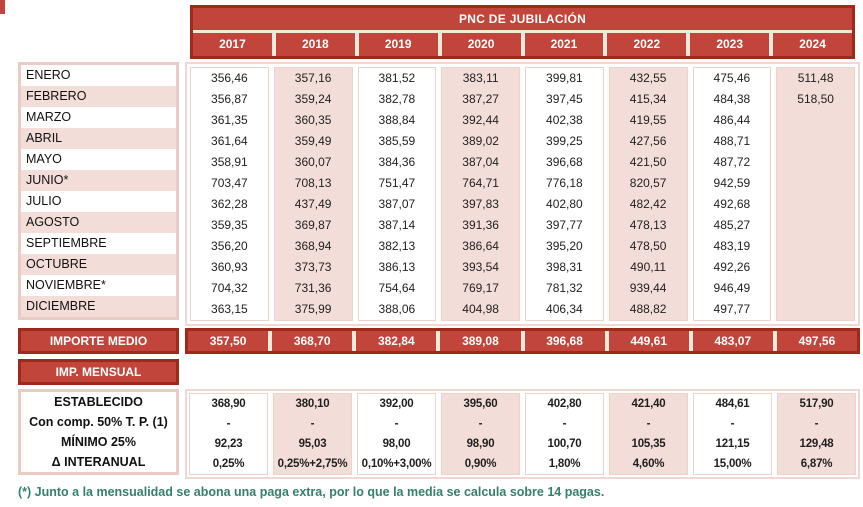 The width and height of the screenshot is (863, 507). I want to click on data-cell: 363,15, so click(229, 309).